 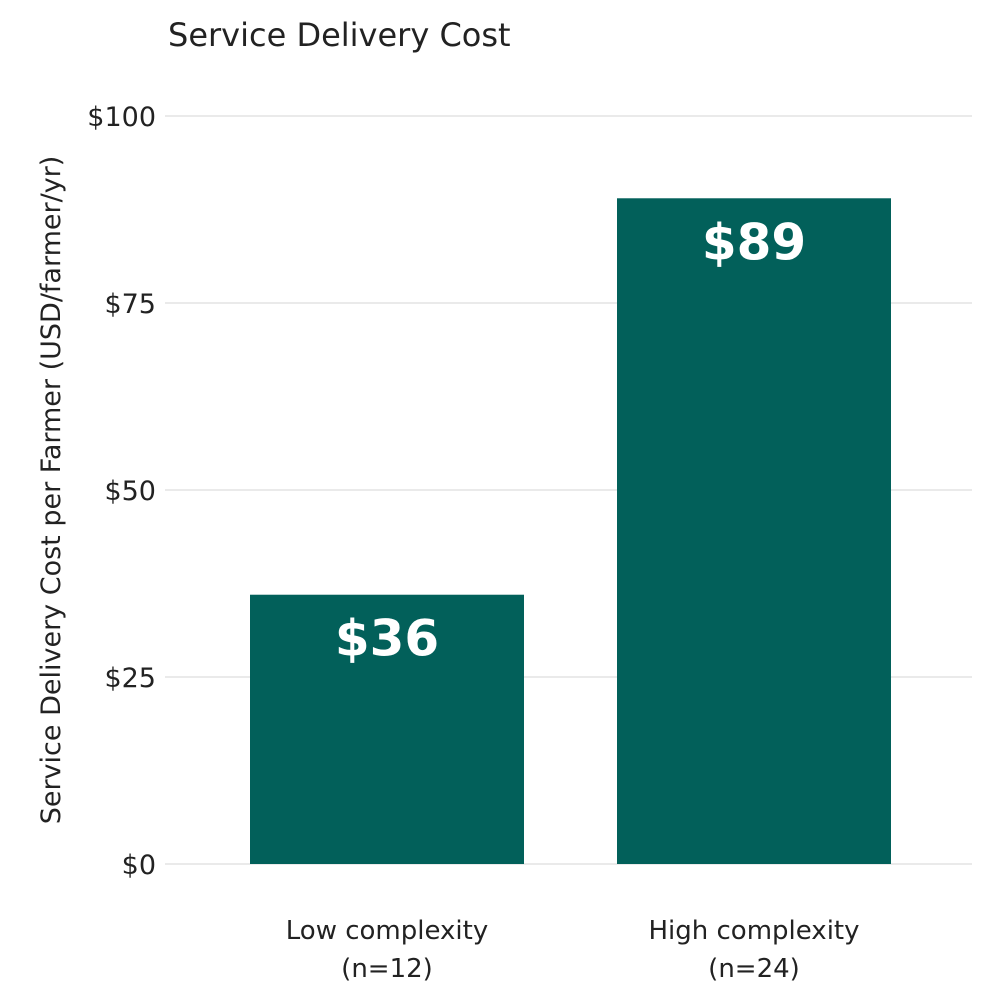 What do you see at coordinates (754, 969) in the screenshot?
I see `x-tick-sublabel: (n=24)` at bounding box center [754, 969].